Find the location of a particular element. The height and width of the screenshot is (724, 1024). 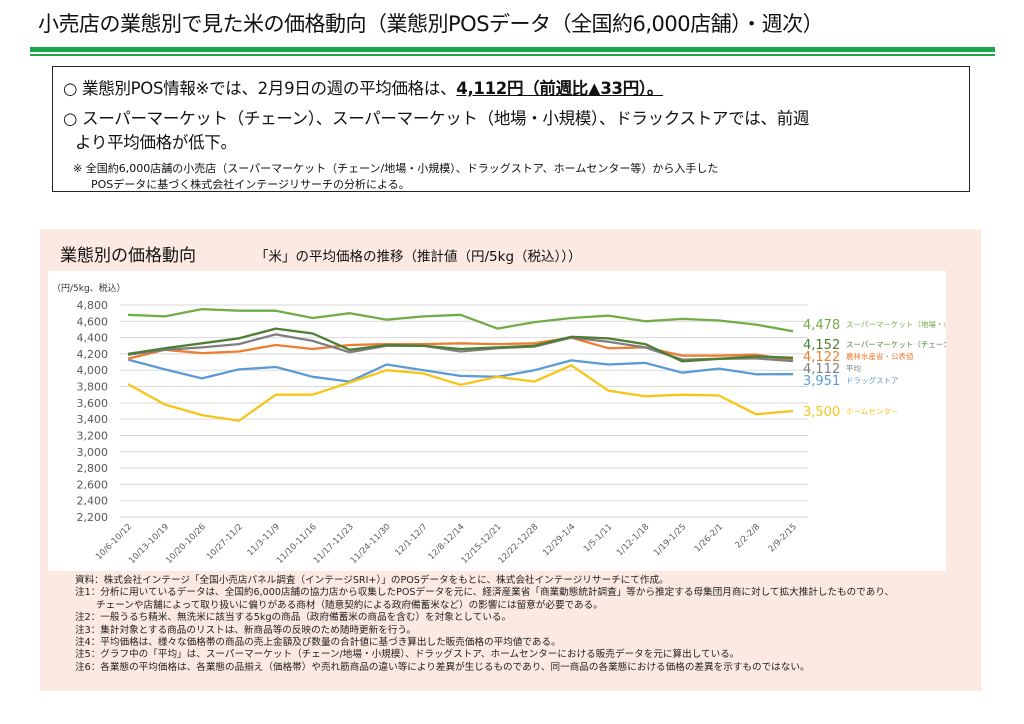

x-tick-label: 10/6-10/12 is located at coordinates (114, 542).